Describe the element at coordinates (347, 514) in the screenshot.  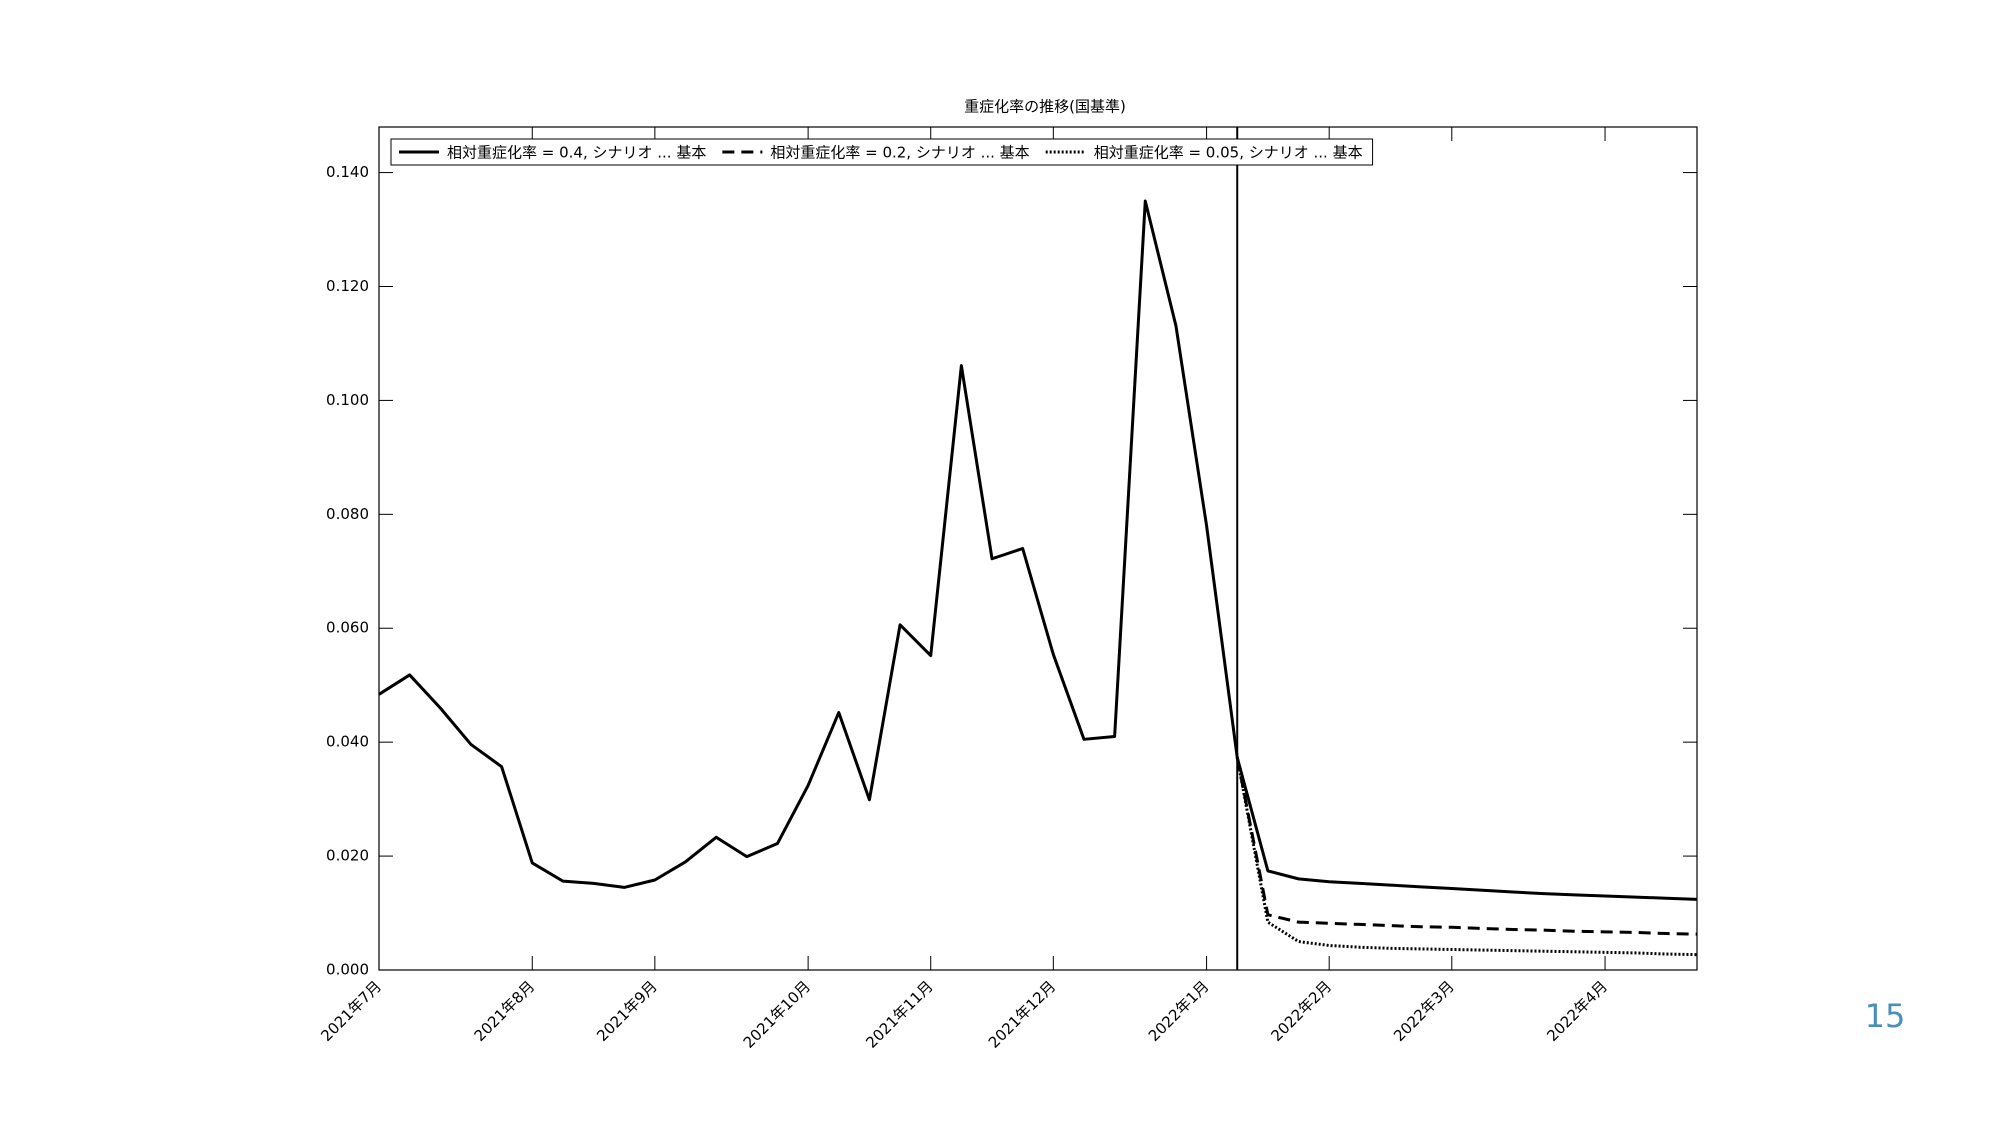
I see `y-tick-label: 0.080` at that location.